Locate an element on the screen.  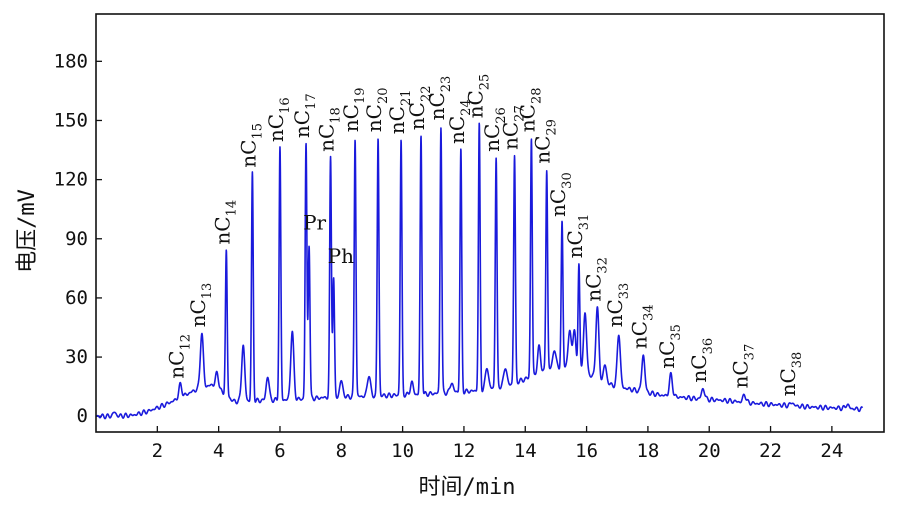
peak-label: nC20 is located at coordinates (376, 109).